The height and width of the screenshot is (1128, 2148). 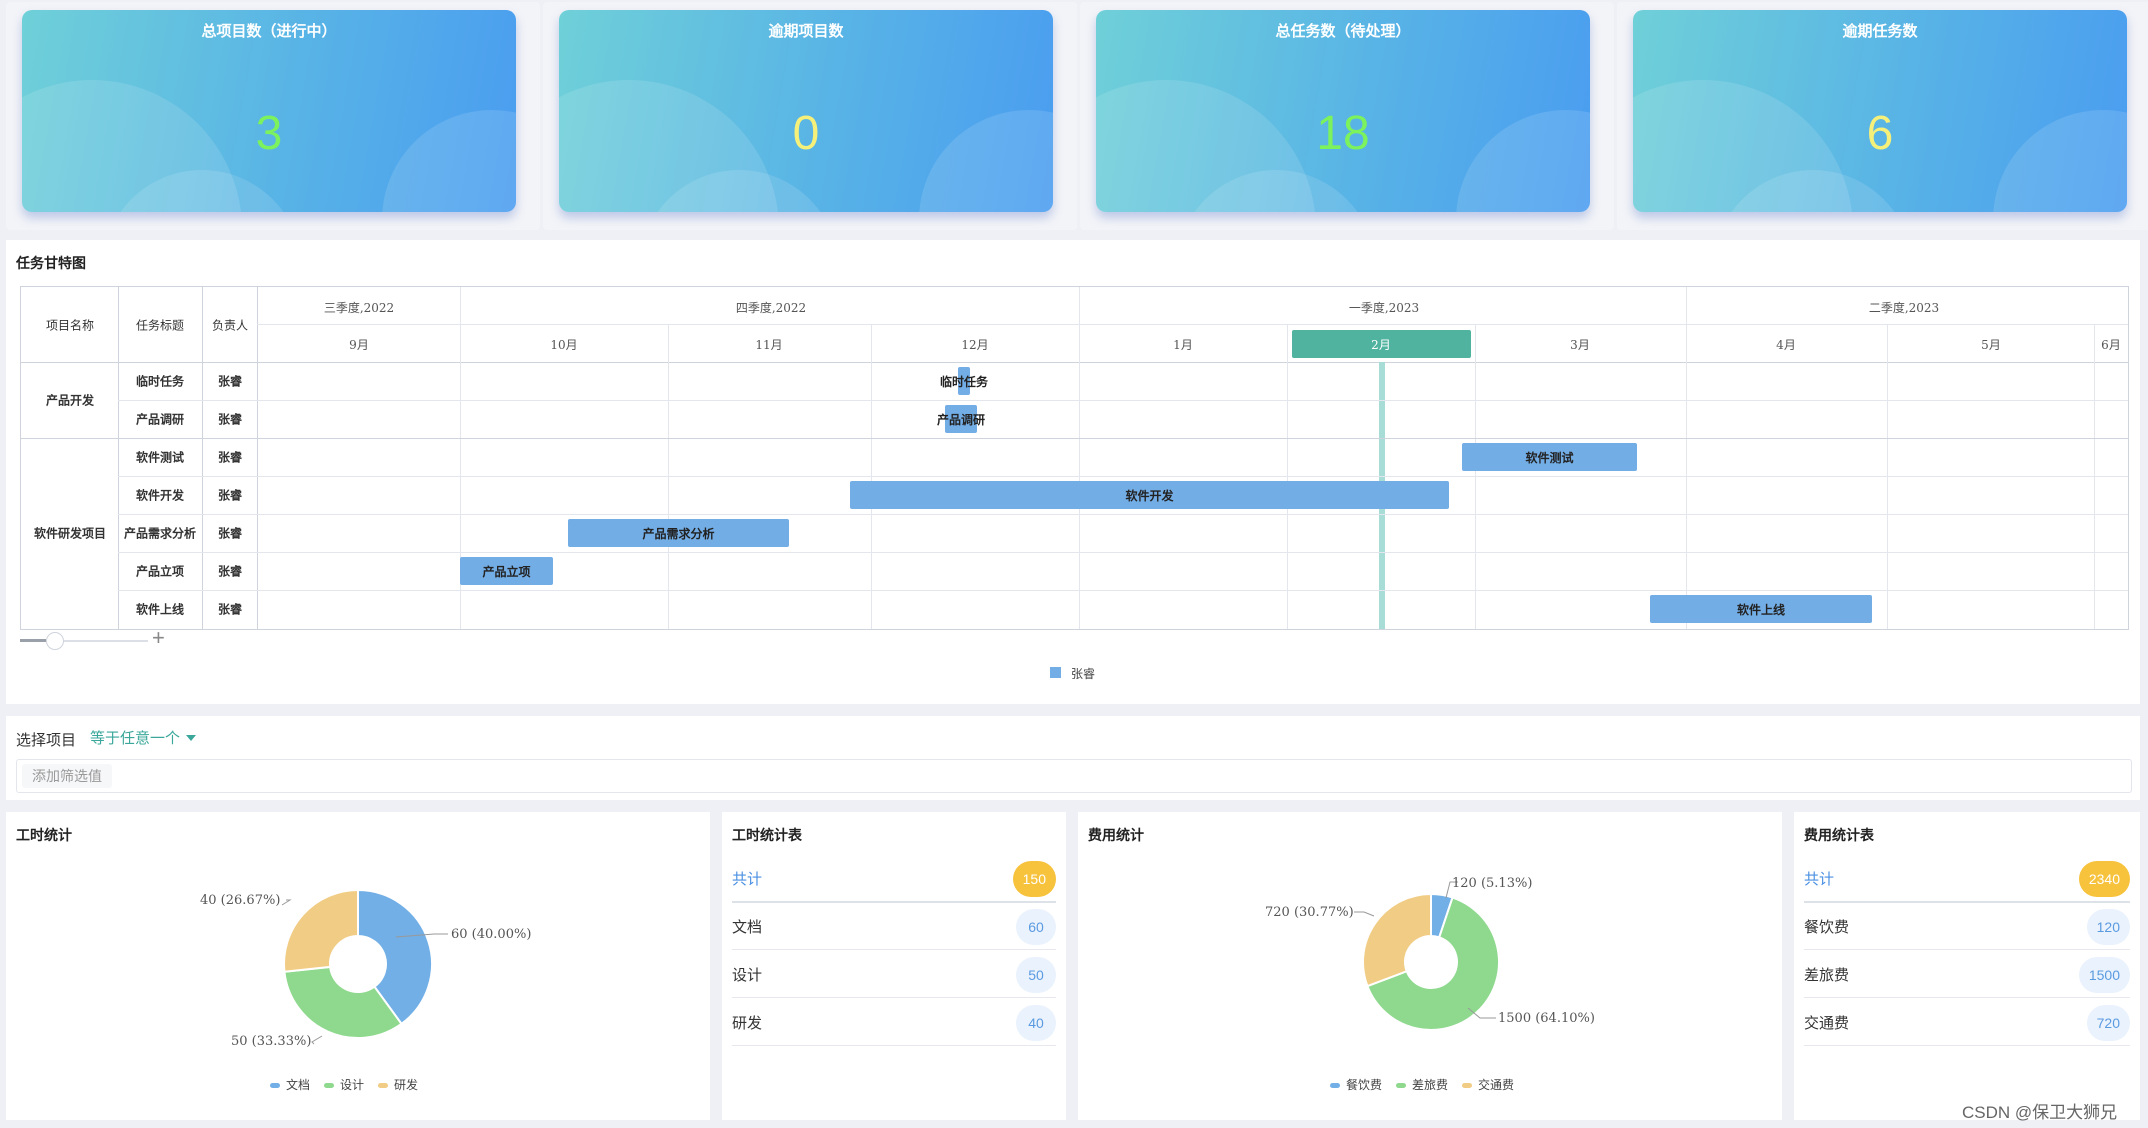 What do you see at coordinates (1904, 308) in the screenshot?
I see `quarter-label: 二季度,2023` at bounding box center [1904, 308].